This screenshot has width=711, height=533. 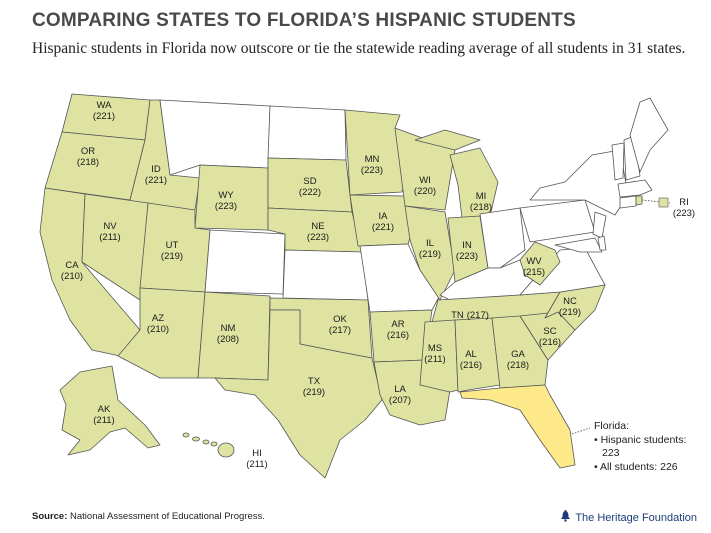 What do you see at coordinates (208, 445) in the screenshot?
I see `state-hi` at bounding box center [208, 445].